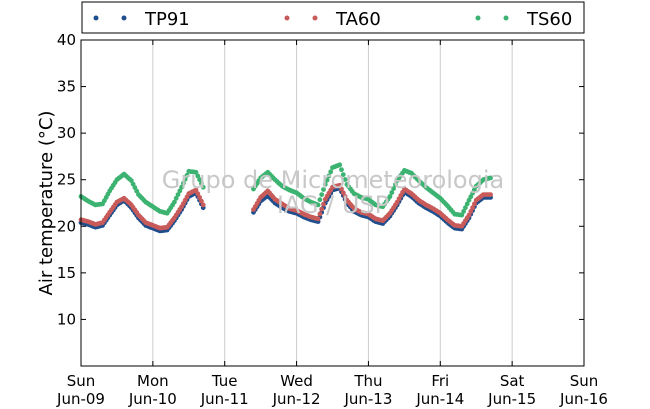  Describe the element at coordinates (440, 381) in the screenshot. I see `x-tick-label-day: Fri` at that location.